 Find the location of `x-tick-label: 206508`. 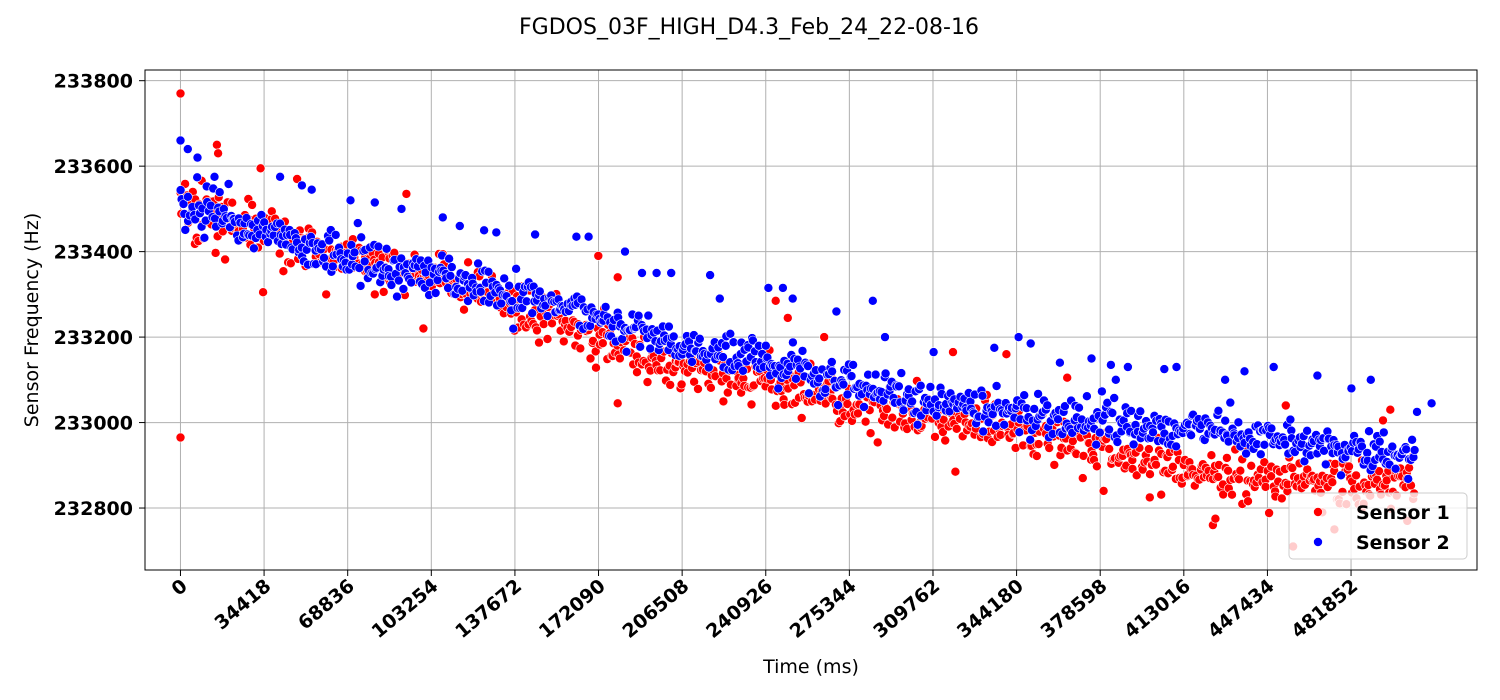

x-tick-label: 206508 is located at coordinates (655, 609).